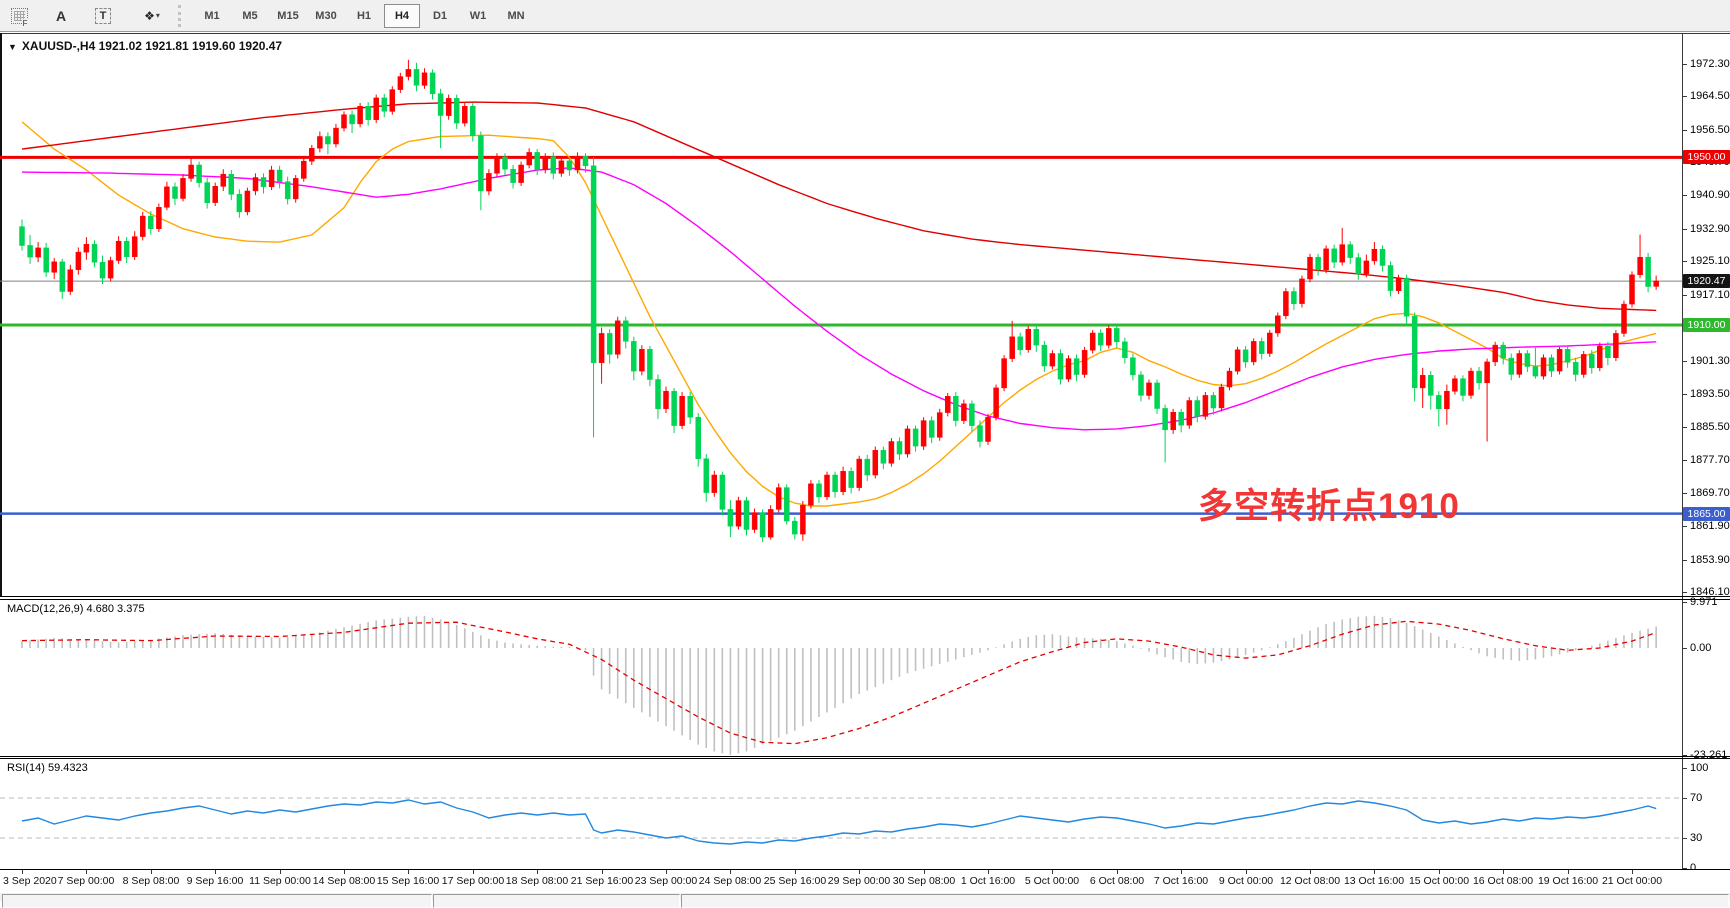  I want to click on dropdown-caret-icon: ▾, so click(157, 15).